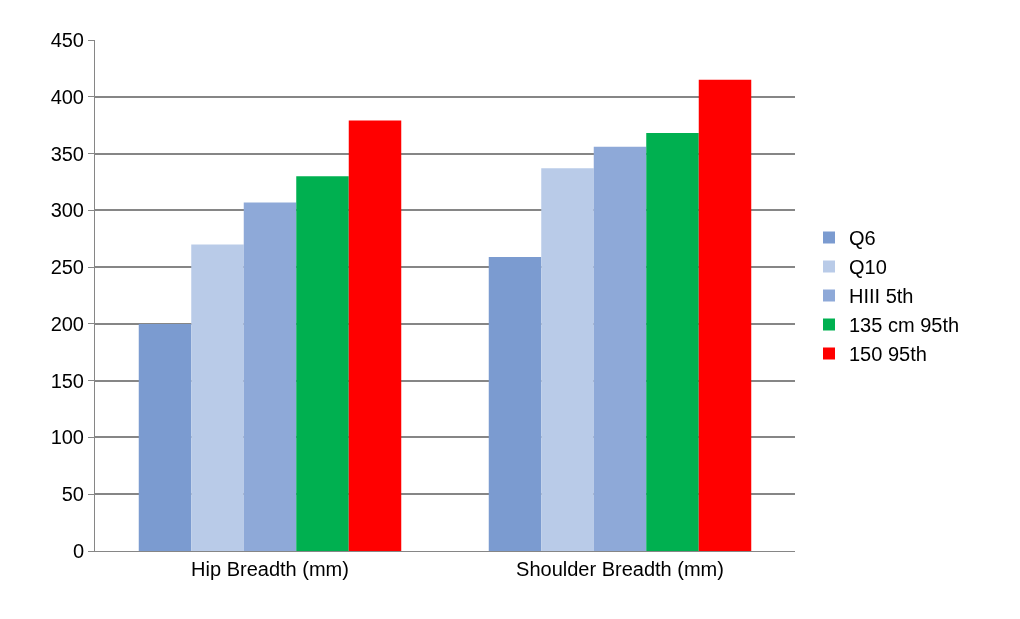 The height and width of the screenshot is (619, 1020). Describe the element at coordinates (868, 267) in the screenshot. I see `legend-label: Q10` at that location.